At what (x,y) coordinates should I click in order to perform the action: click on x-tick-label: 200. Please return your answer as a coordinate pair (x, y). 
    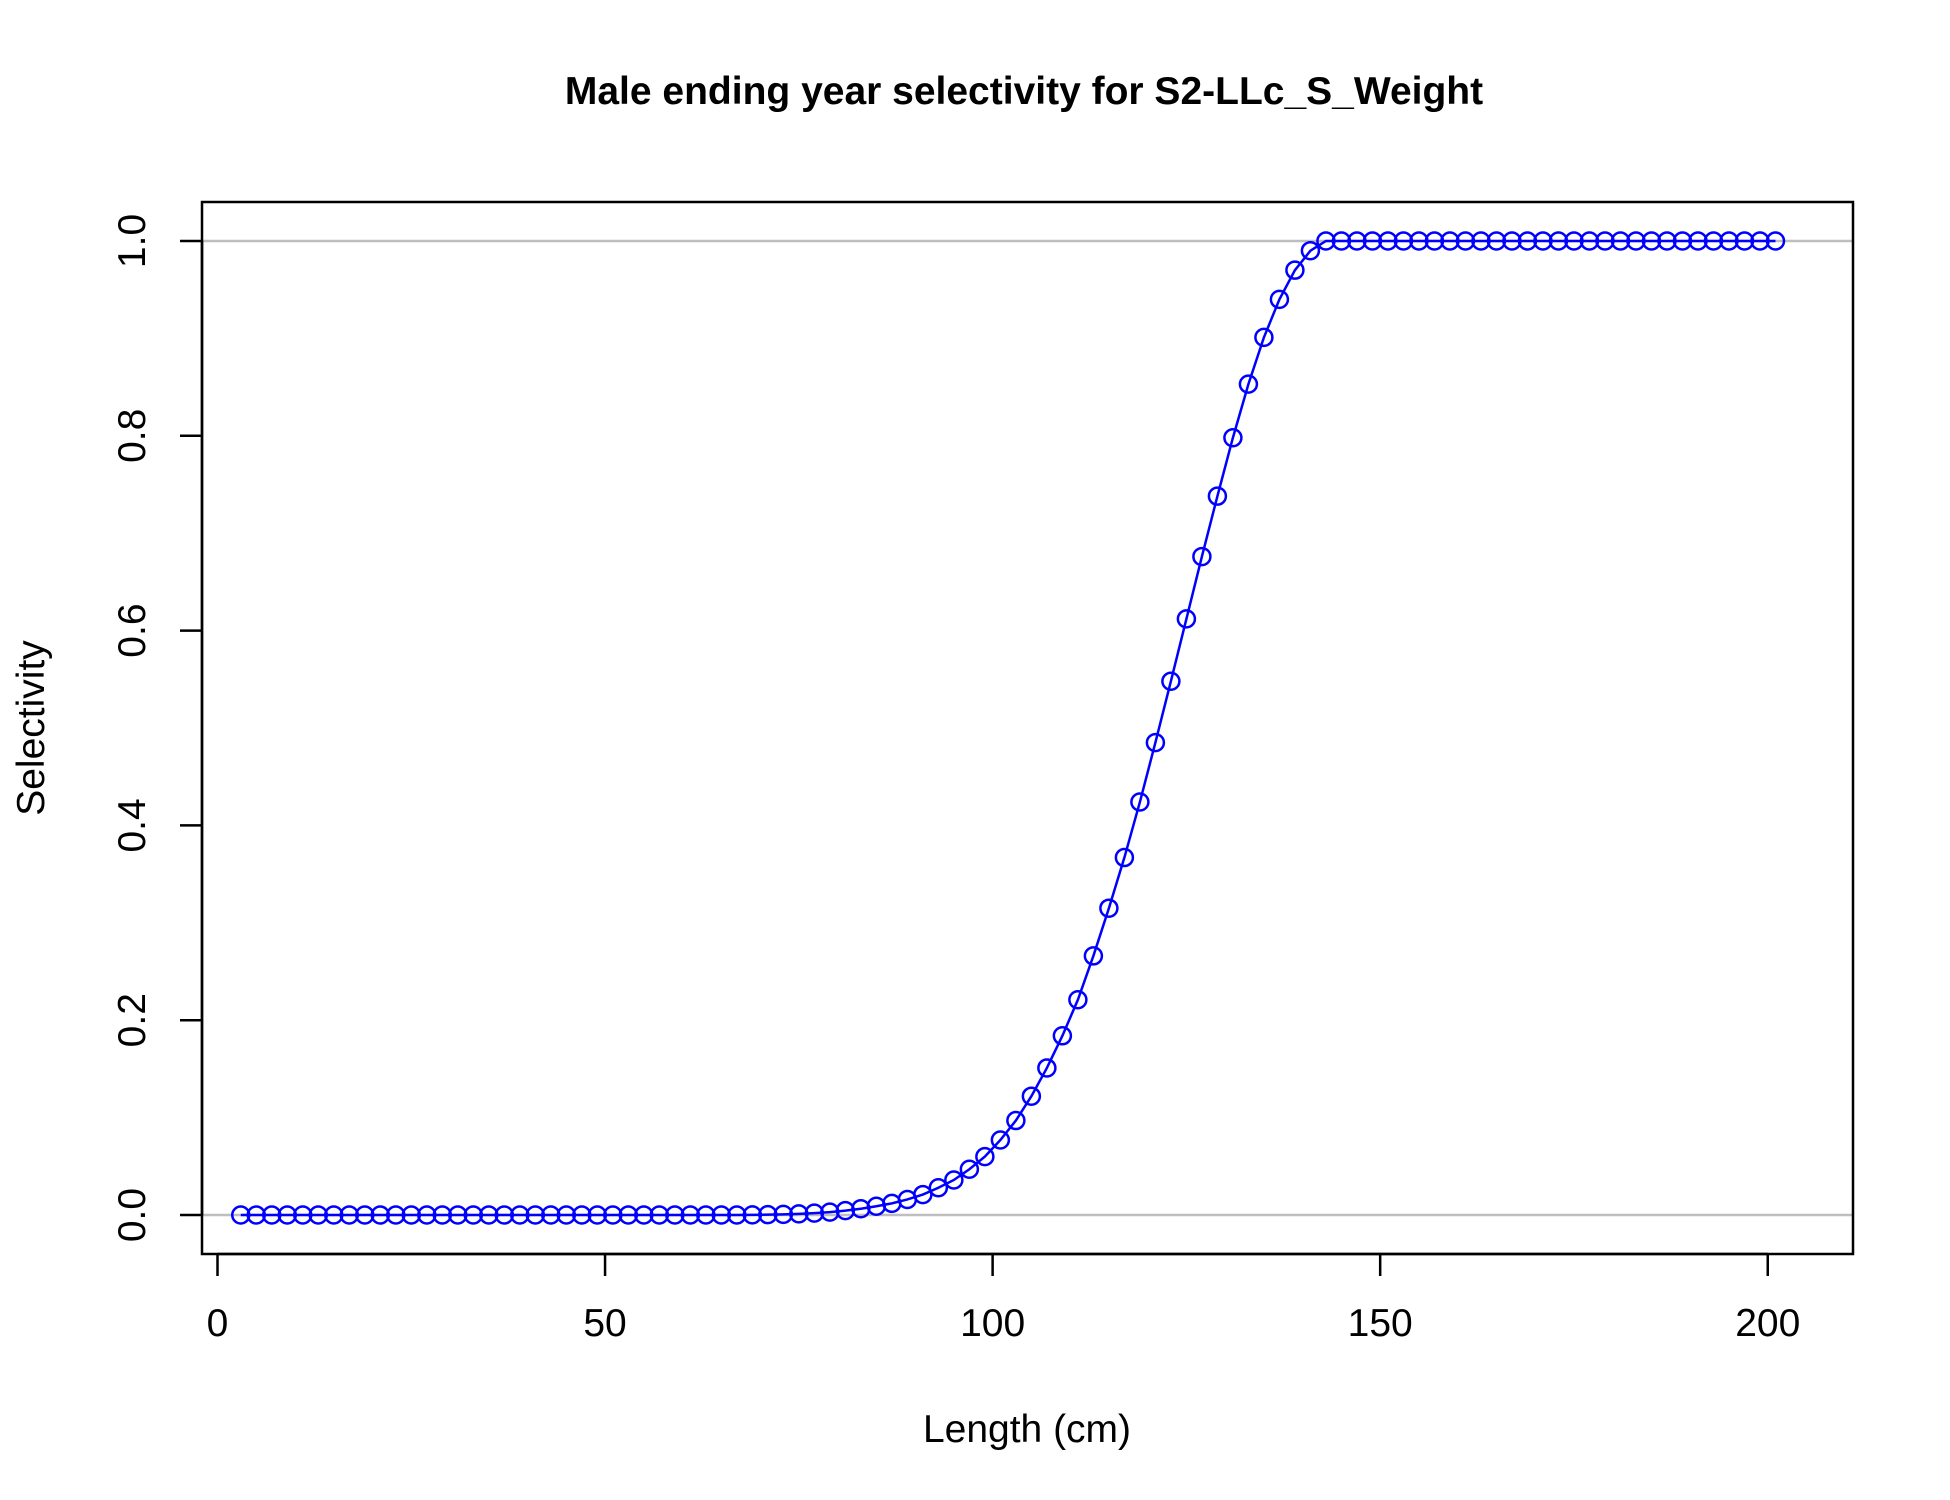
    Looking at the image, I should click on (1767, 1323).